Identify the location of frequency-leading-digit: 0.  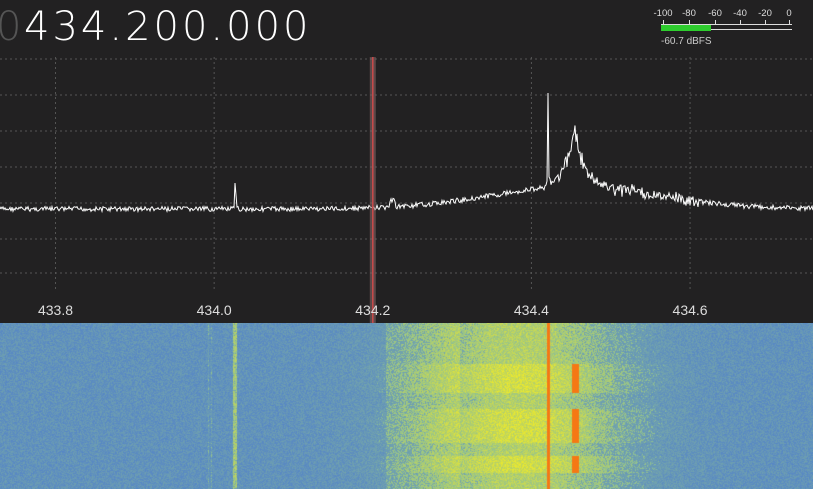
(12, 27).